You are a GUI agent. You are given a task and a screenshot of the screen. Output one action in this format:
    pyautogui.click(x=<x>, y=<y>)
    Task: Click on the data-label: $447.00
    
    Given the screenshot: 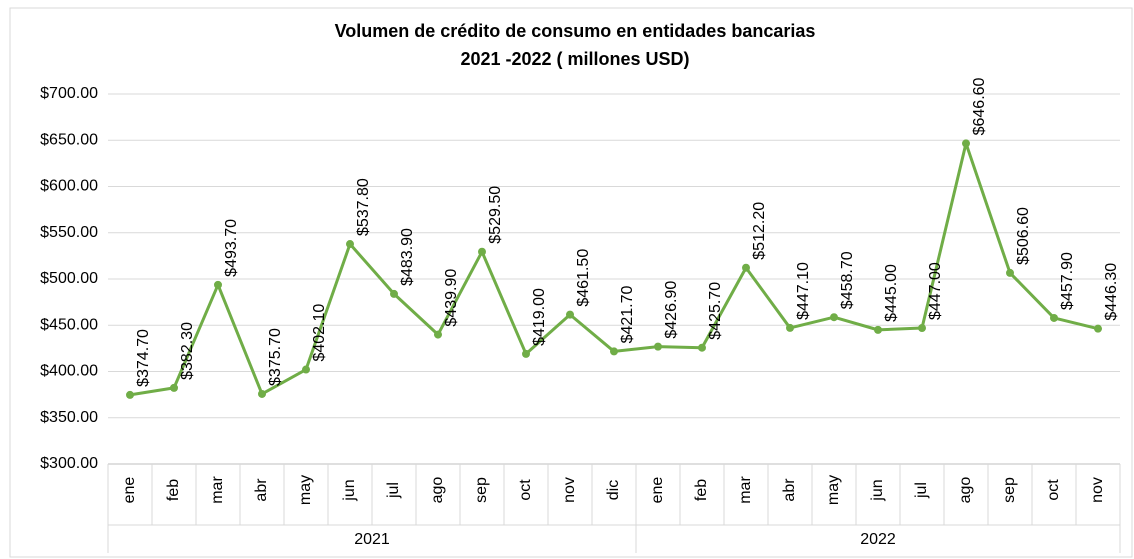 What is the action you would take?
    pyautogui.click(x=935, y=291)
    